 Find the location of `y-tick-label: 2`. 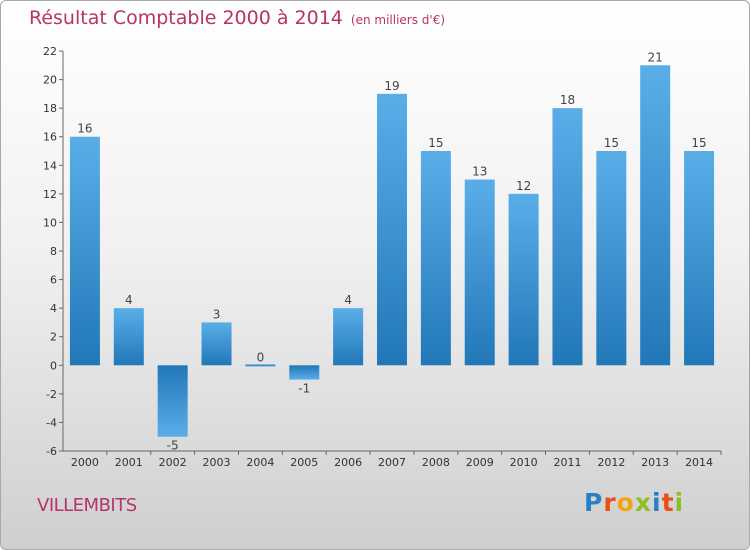

y-tick-label: 2 is located at coordinates (53, 337).